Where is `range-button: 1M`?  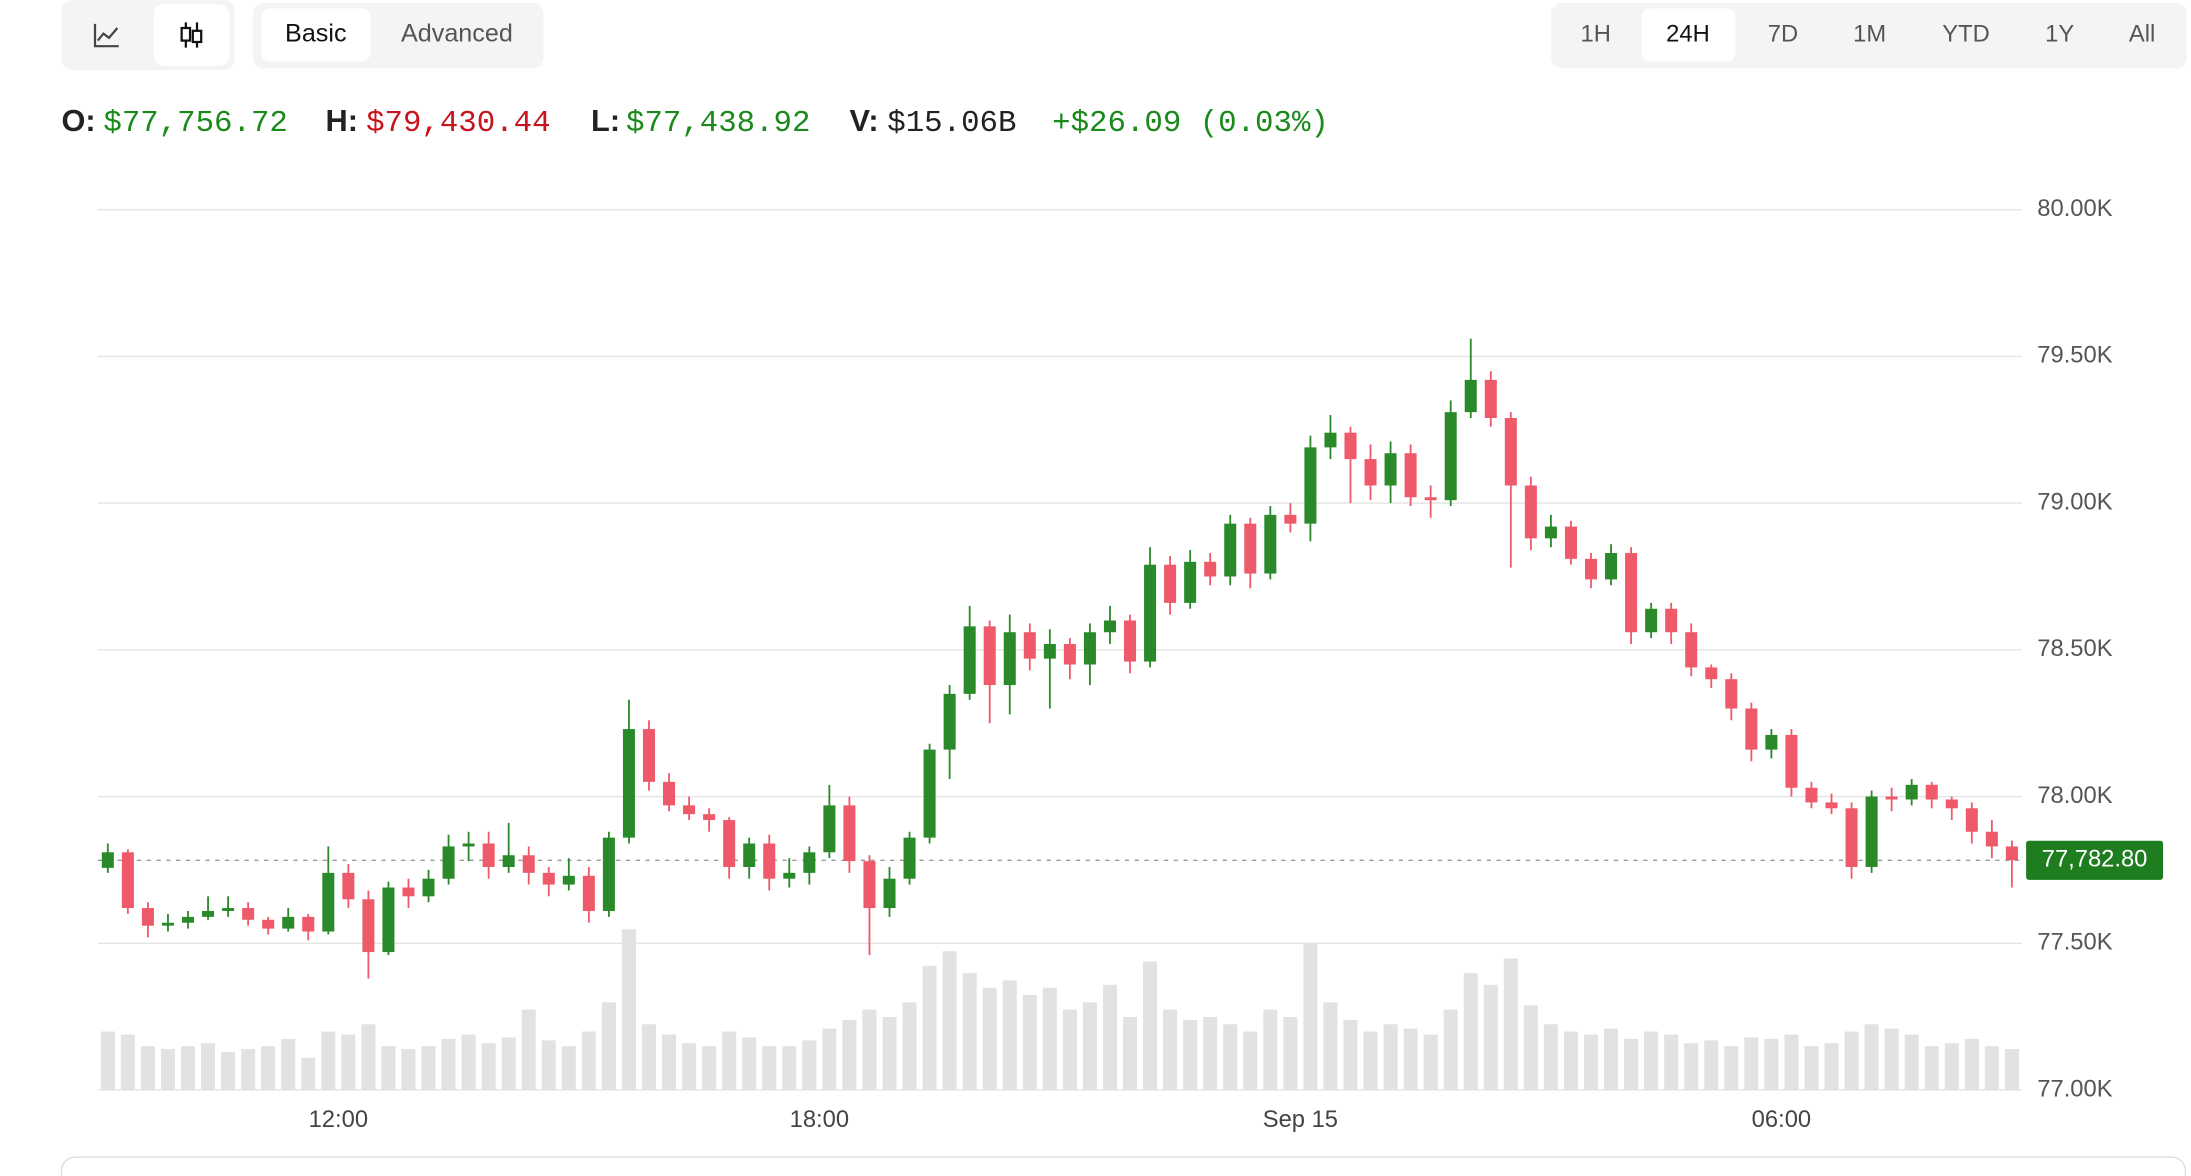 range-button: 1M is located at coordinates (1869, 33).